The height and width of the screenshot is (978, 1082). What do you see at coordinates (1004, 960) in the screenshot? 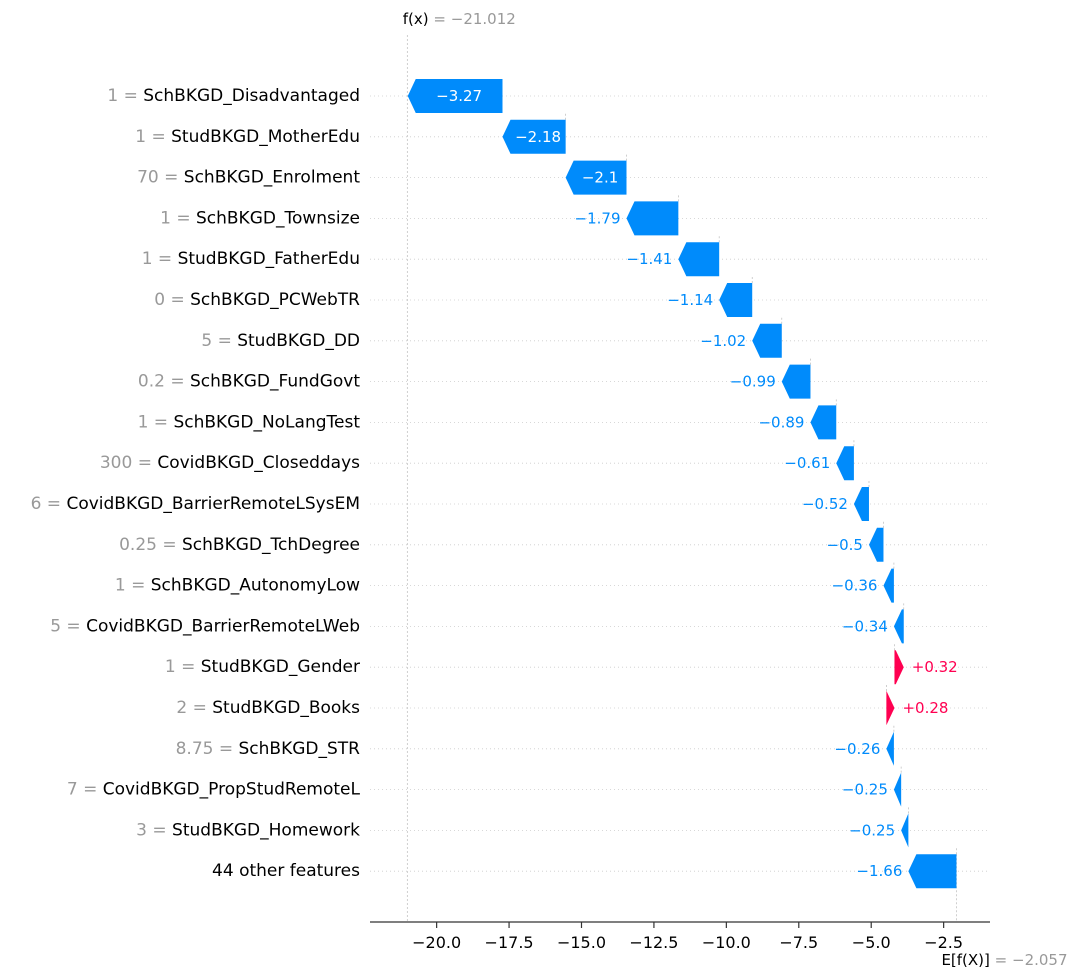
I see `expected-value-annotation: E[f(X)] = −2.057` at bounding box center [1004, 960].